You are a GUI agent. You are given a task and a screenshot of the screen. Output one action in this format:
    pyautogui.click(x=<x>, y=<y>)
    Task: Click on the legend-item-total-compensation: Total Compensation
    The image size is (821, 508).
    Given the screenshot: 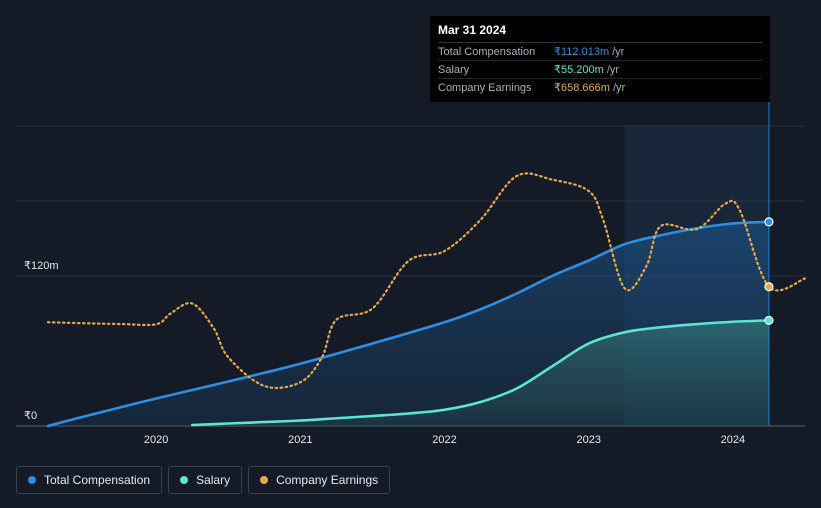 What is the action you would take?
    pyautogui.click(x=89, y=480)
    